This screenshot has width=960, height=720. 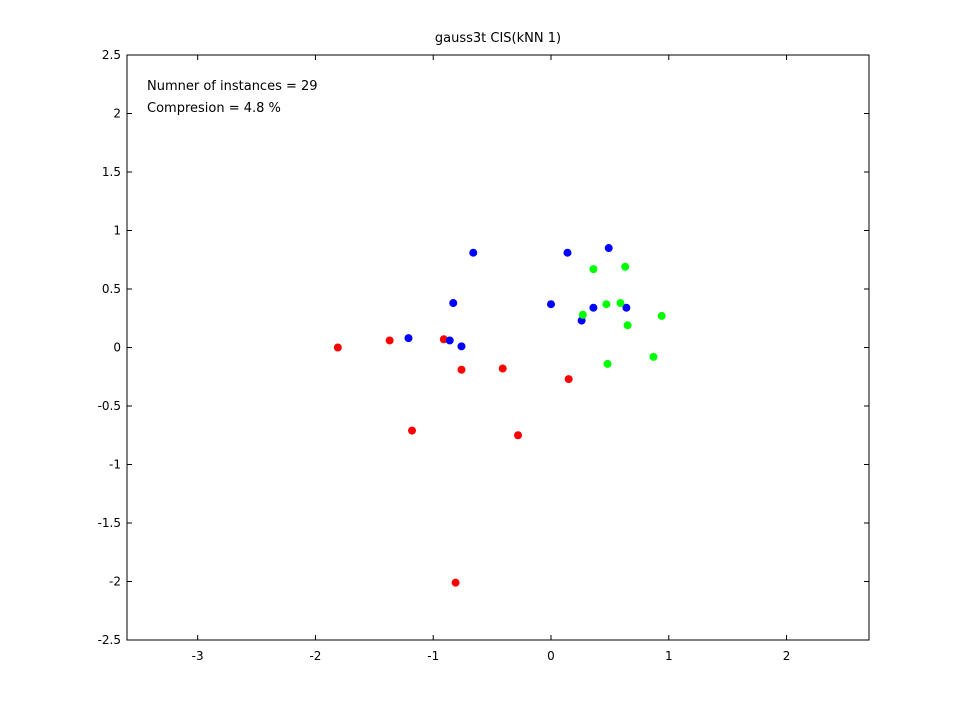 I want to click on x-tick-label: 0, so click(x=551, y=656).